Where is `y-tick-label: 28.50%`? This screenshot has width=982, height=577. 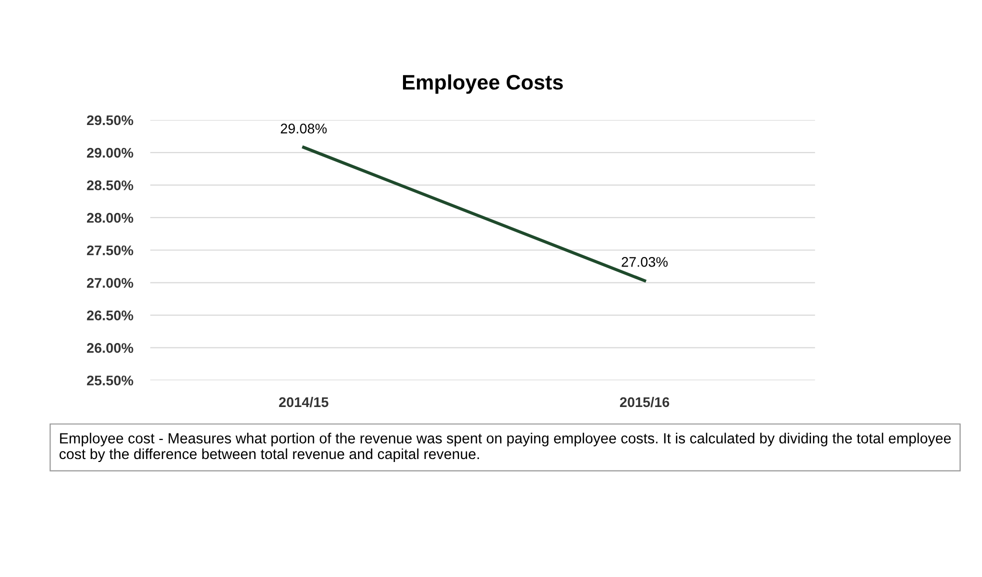
y-tick-label: 28.50% is located at coordinates (110, 185).